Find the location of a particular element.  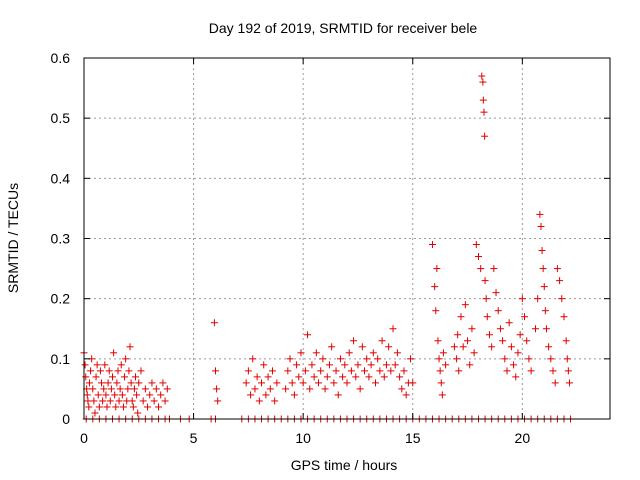

y-tick-label: 0.4 is located at coordinates (61, 178).